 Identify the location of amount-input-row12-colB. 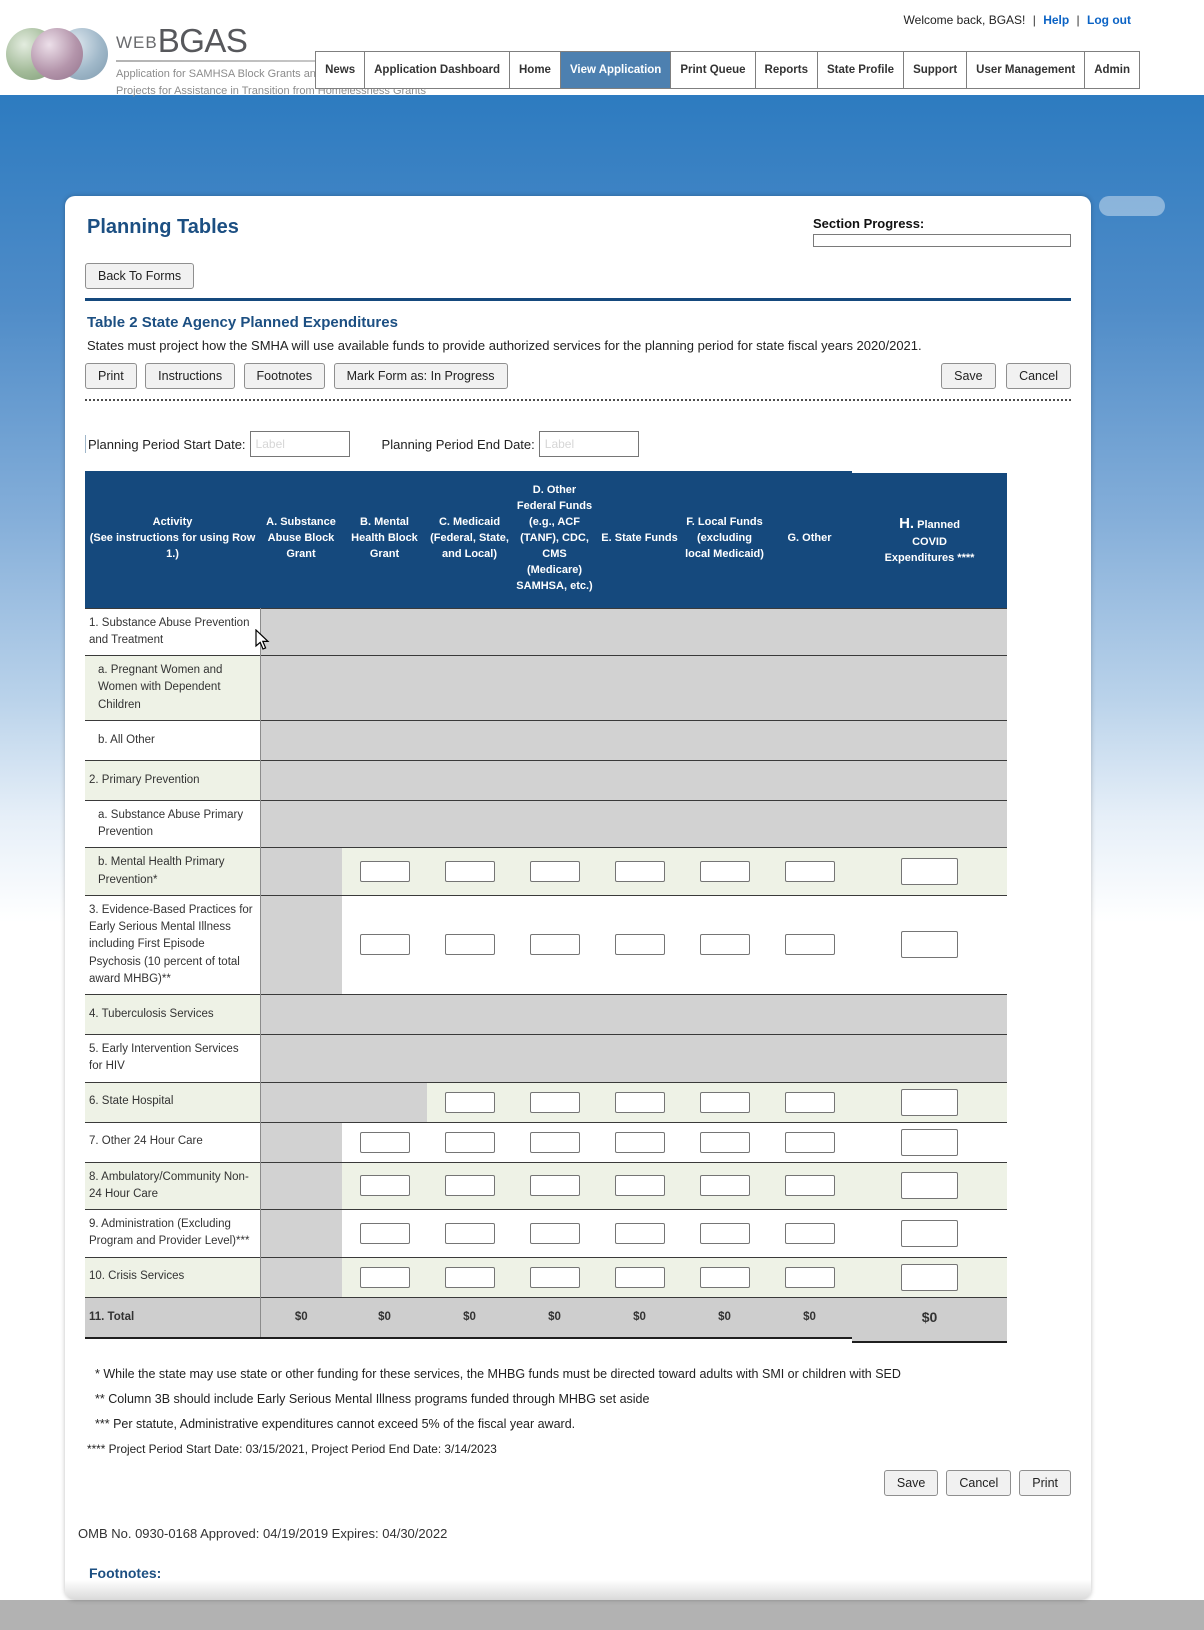
(384, 1186).